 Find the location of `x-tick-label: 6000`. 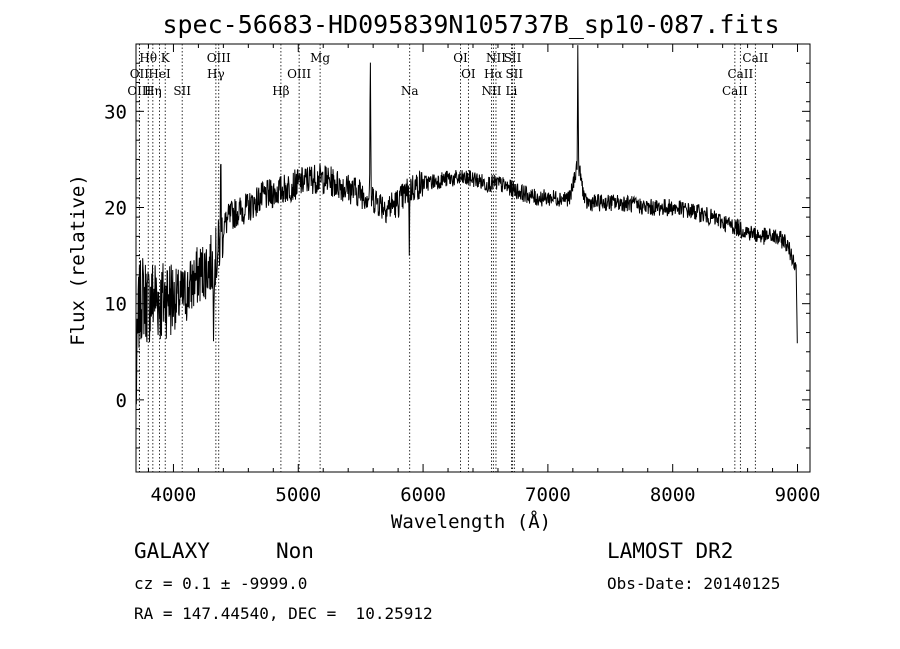

x-tick-label: 6000 is located at coordinates (423, 495).